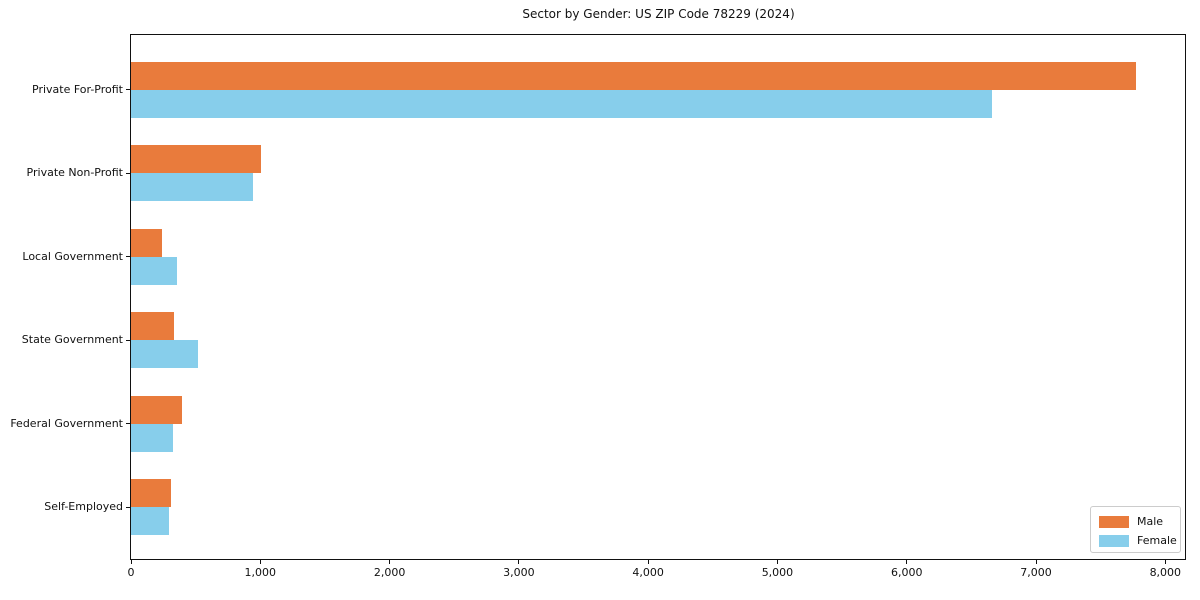  What do you see at coordinates (389, 572) in the screenshot?
I see `x-tick-label: 2,000` at bounding box center [389, 572].